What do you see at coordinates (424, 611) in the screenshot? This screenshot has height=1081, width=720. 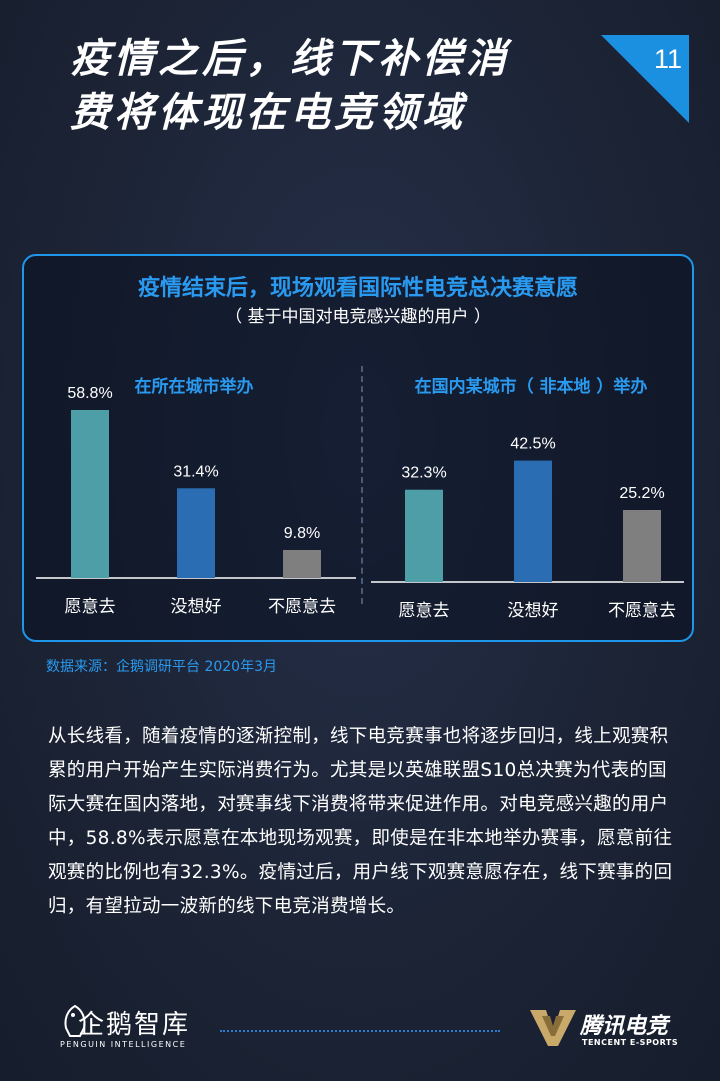 I see `chart-2-category-label-1: 愿意去` at bounding box center [424, 611].